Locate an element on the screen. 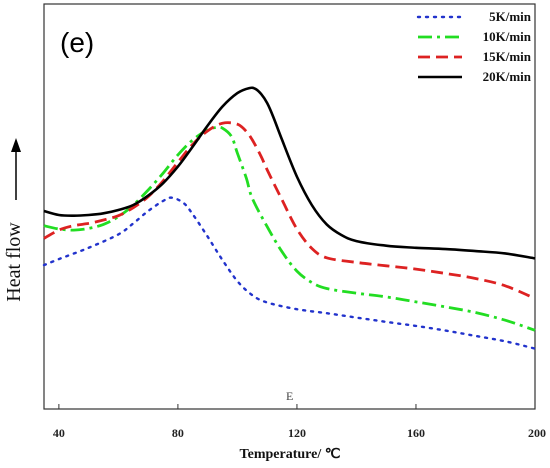 The image size is (550, 468). up-arrow-icon is located at coordinates (16, 169).